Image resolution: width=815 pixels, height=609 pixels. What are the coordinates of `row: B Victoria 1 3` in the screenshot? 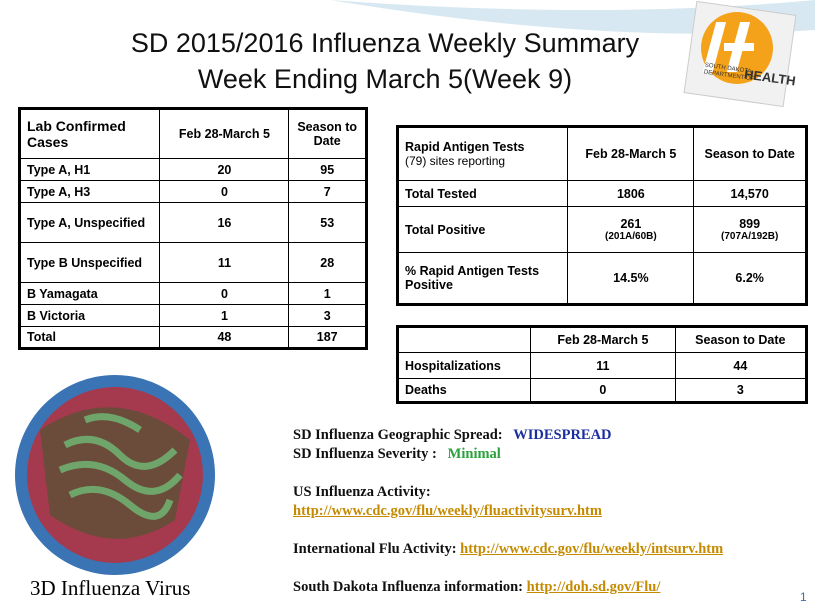 It's located at (192, 315).